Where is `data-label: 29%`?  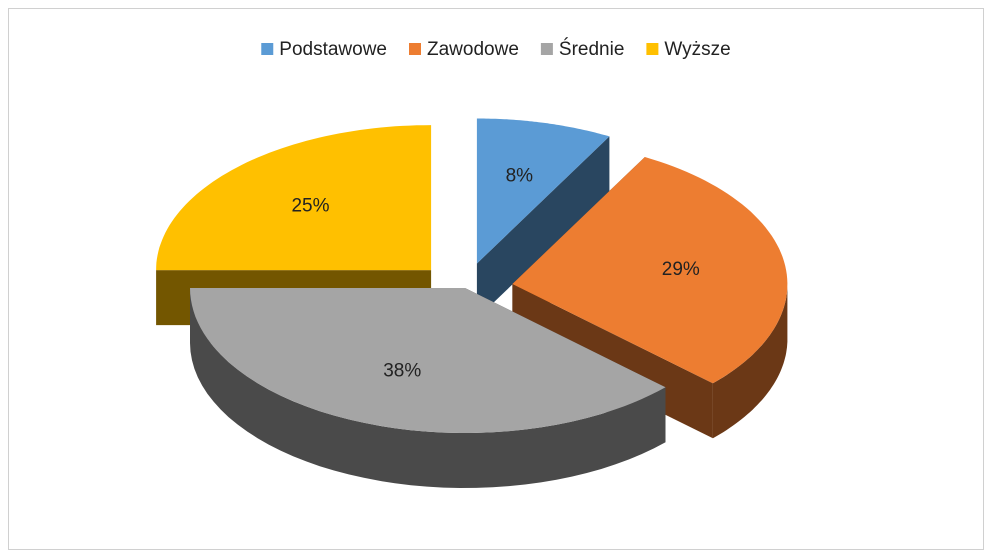 data-label: 29% is located at coordinates (681, 269).